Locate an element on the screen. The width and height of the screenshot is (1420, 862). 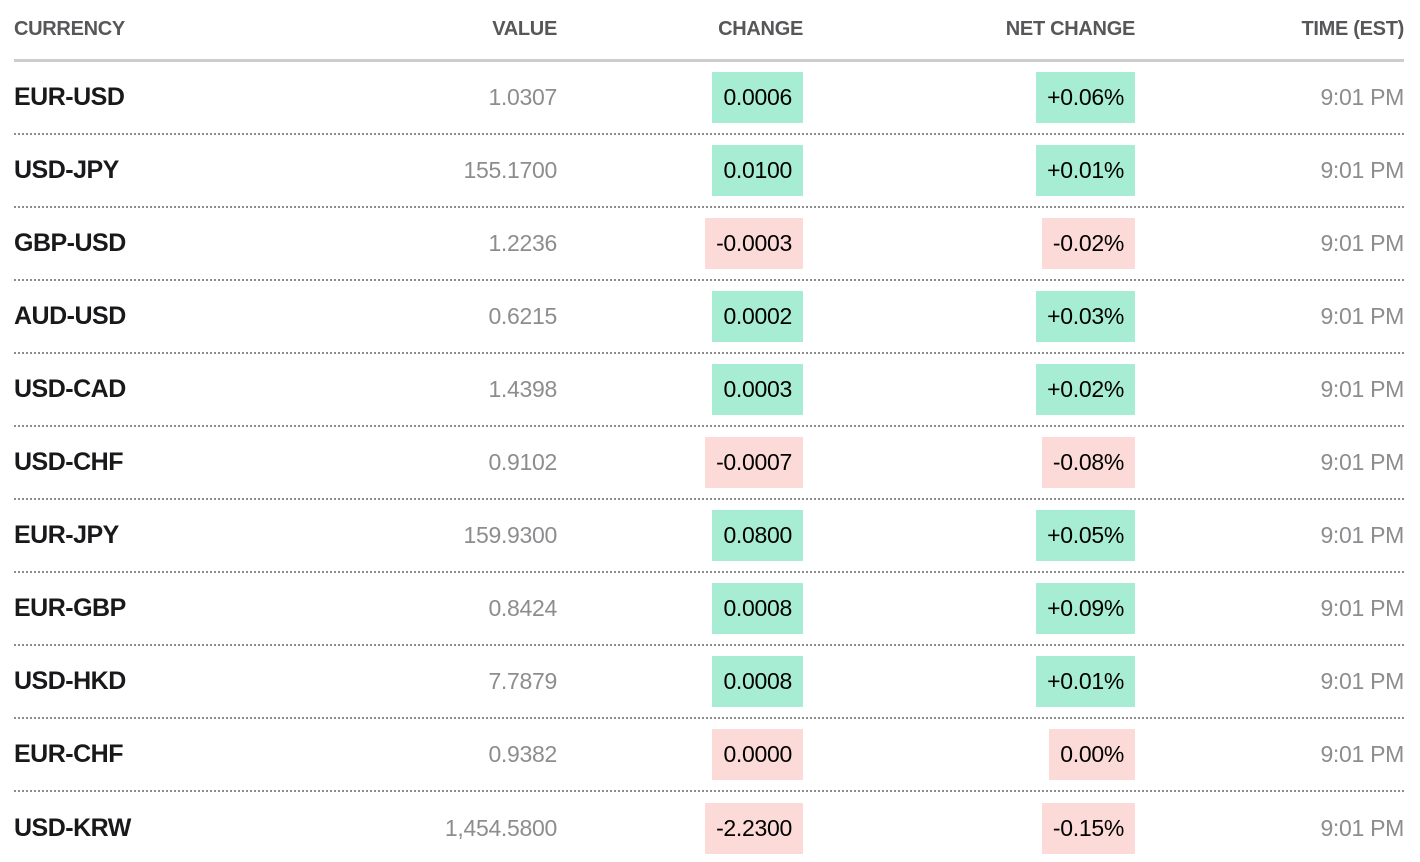
table-row: USD-CHF 0.9102 -0.0007 -0.08% 9:01 PM is located at coordinates (709, 463).